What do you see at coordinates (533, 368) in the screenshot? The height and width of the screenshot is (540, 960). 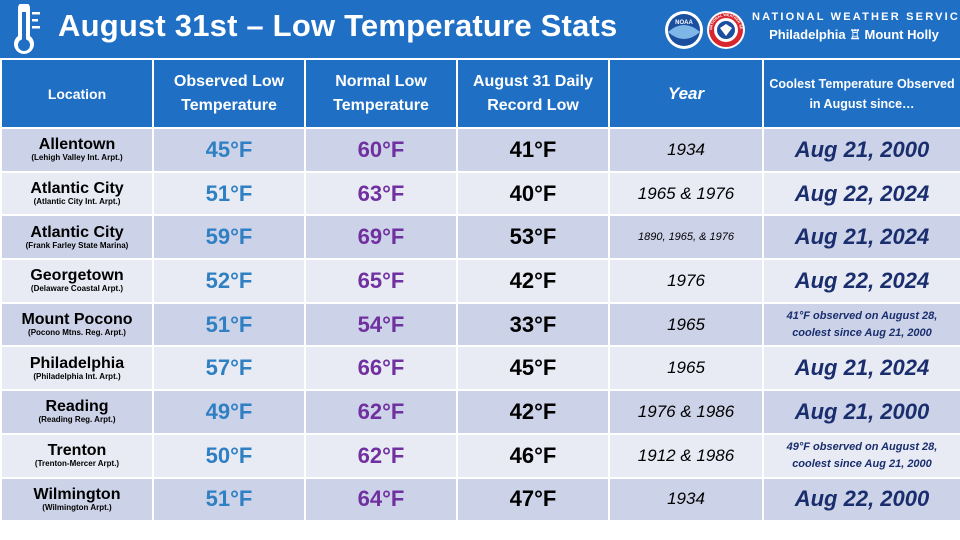 I see `record-low-cell: 45°F` at bounding box center [533, 368].